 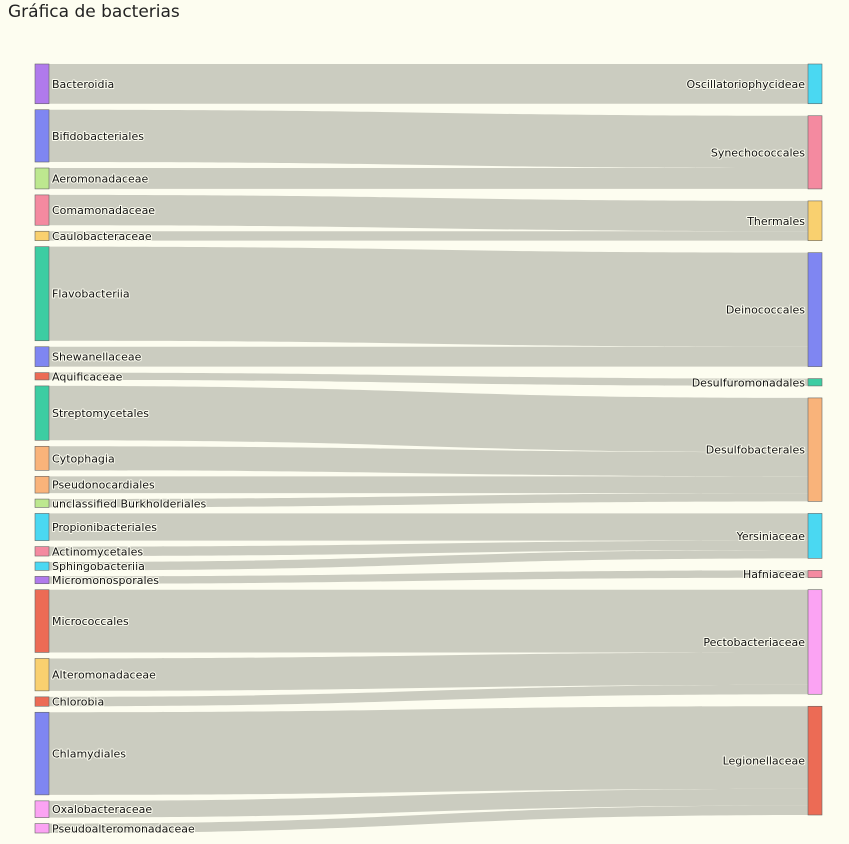 What do you see at coordinates (756, 450) in the screenshot?
I see `node-label-desulfobacterales: Desulfobacterales` at bounding box center [756, 450].